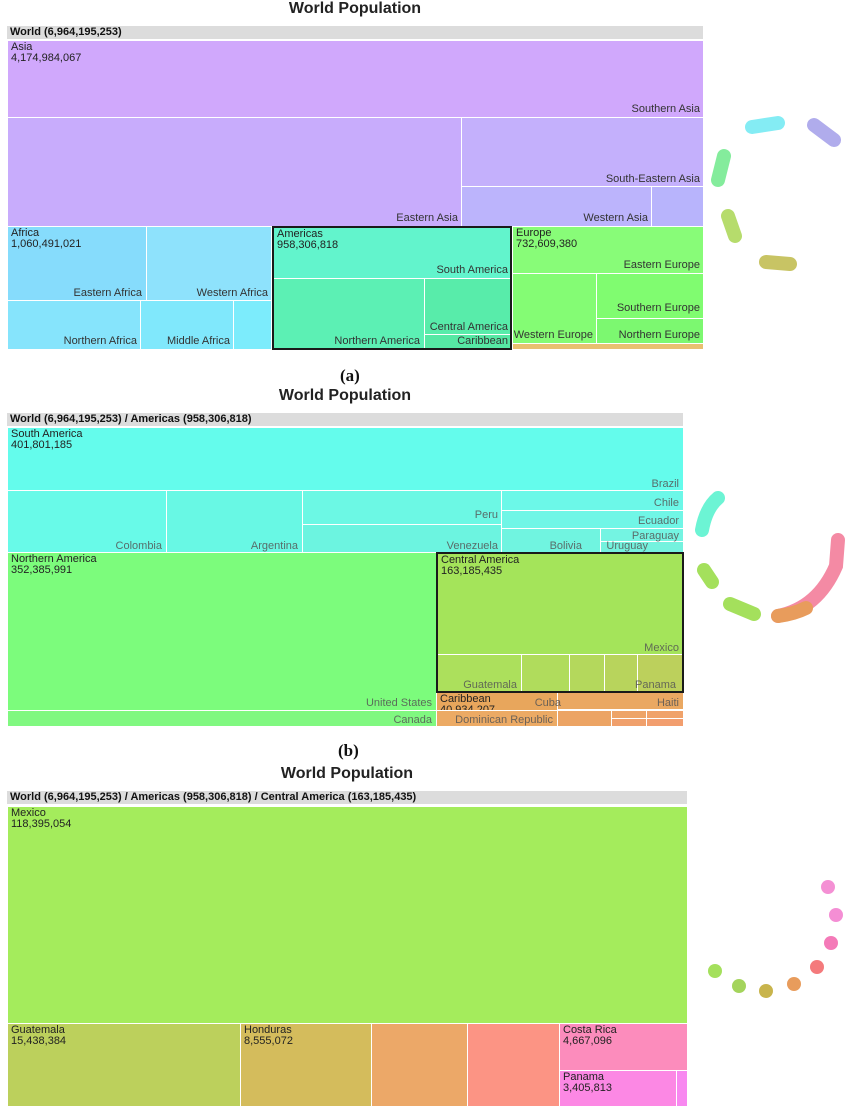 The width and height of the screenshot is (850, 1110). Describe the element at coordinates (355, 8) in the screenshot. I see `panel-a-title: World Population` at that location.